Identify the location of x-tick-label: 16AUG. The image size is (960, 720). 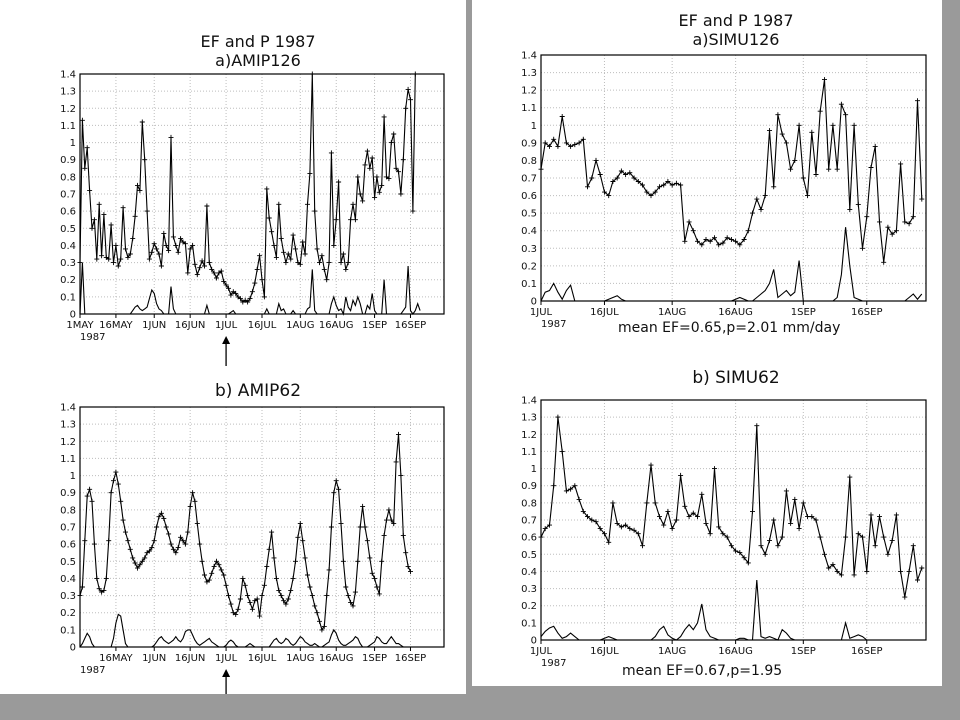
(735, 312).